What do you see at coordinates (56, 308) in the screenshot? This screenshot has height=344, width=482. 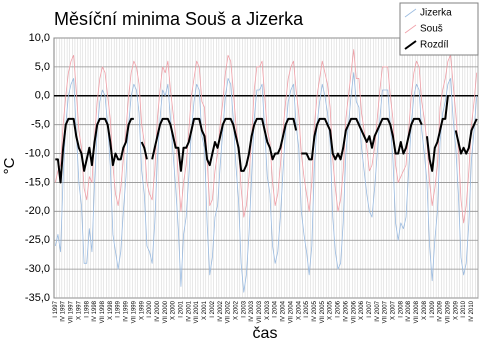 I see `x-tick-label: I 1997` at bounding box center [56, 308].